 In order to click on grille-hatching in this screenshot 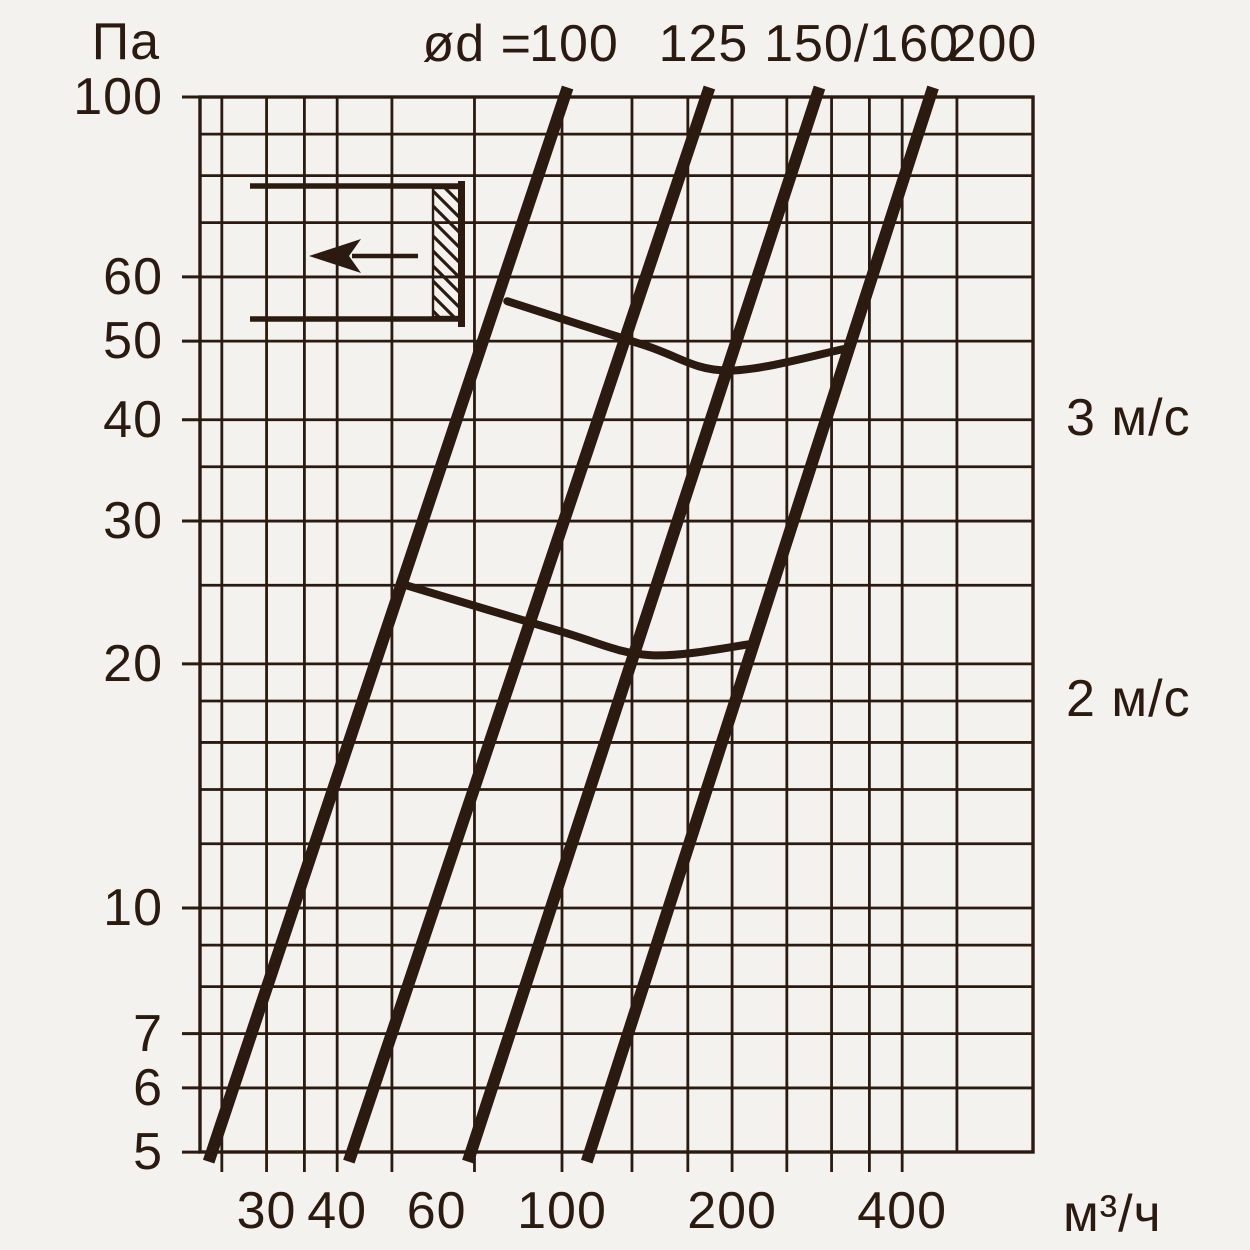, I will do `click(446, 252)`.